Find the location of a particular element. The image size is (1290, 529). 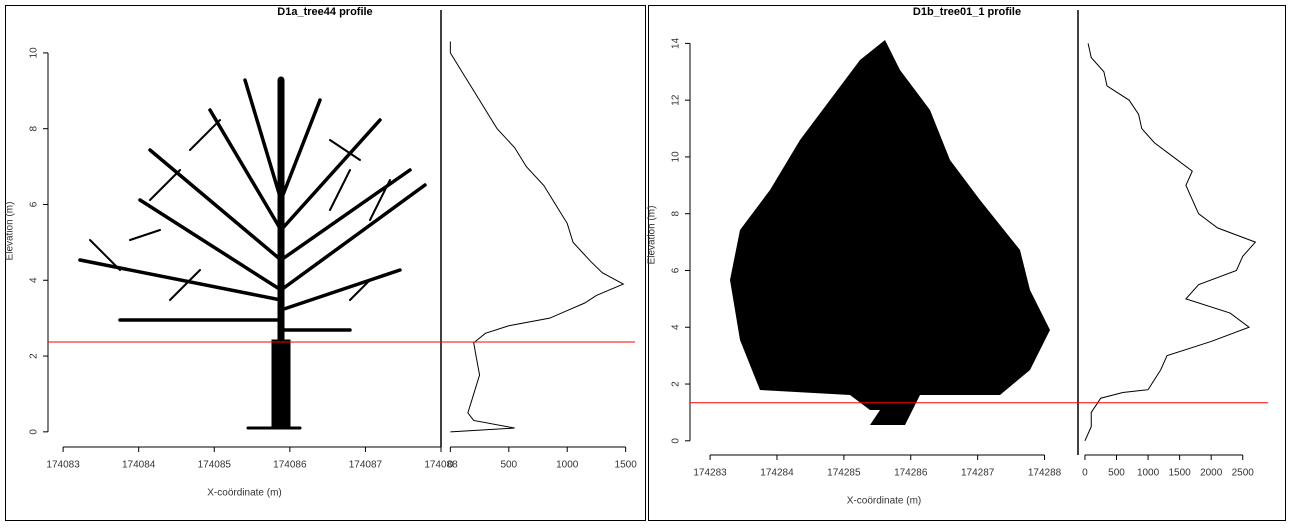

x-tick-label: 174088 is located at coordinates (441, 465).